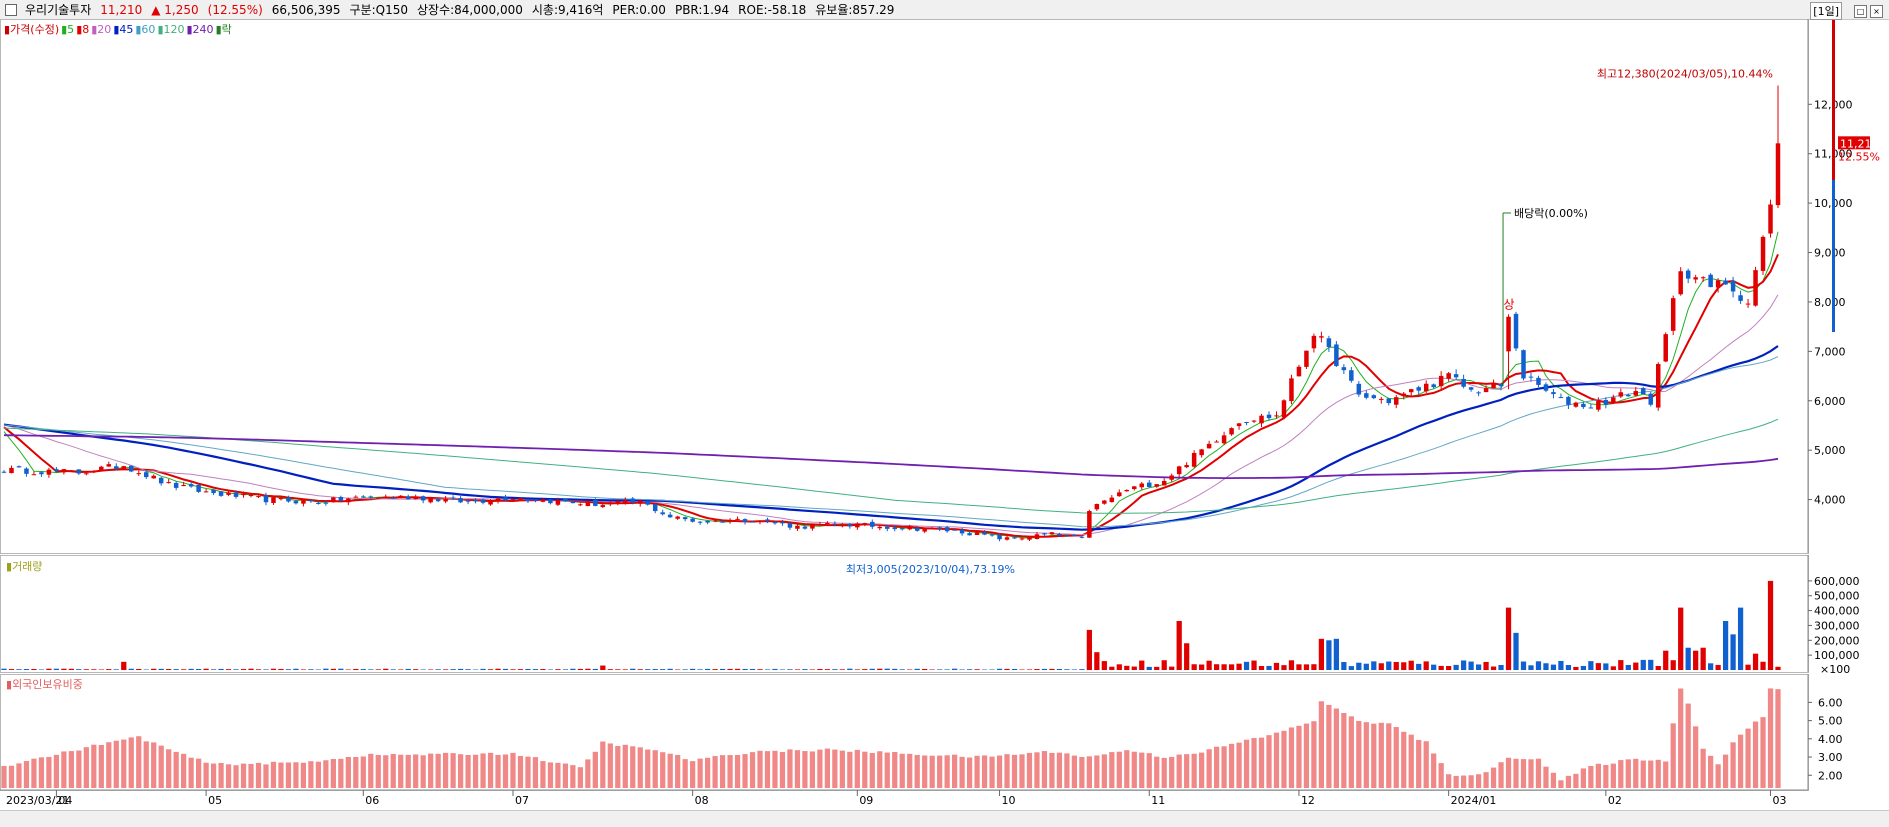 The width and height of the screenshot is (1889, 827). Describe the element at coordinates (944, 818) in the screenshot. I see `horizontal-scrollbar` at that location.